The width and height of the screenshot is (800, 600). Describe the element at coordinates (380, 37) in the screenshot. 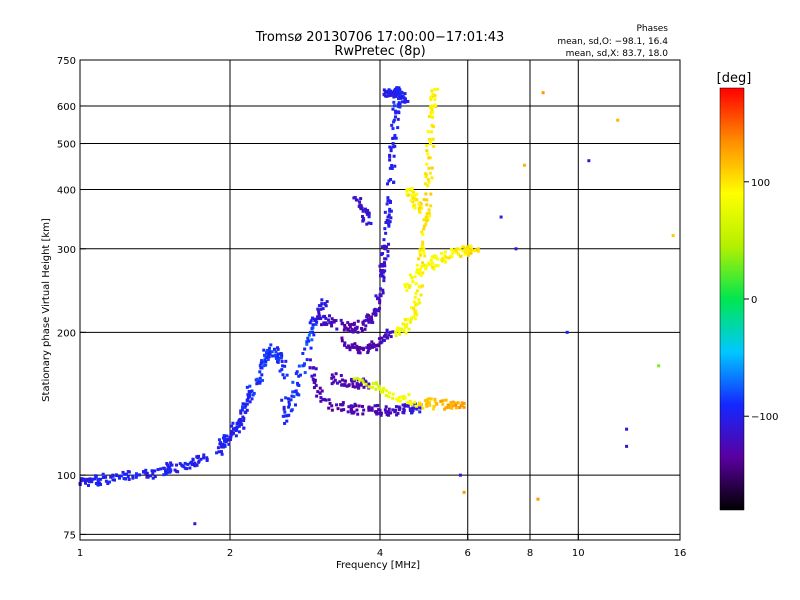

I see `chart-title: Tromsø 20130706 17:00:00−17:01:43` at that location.